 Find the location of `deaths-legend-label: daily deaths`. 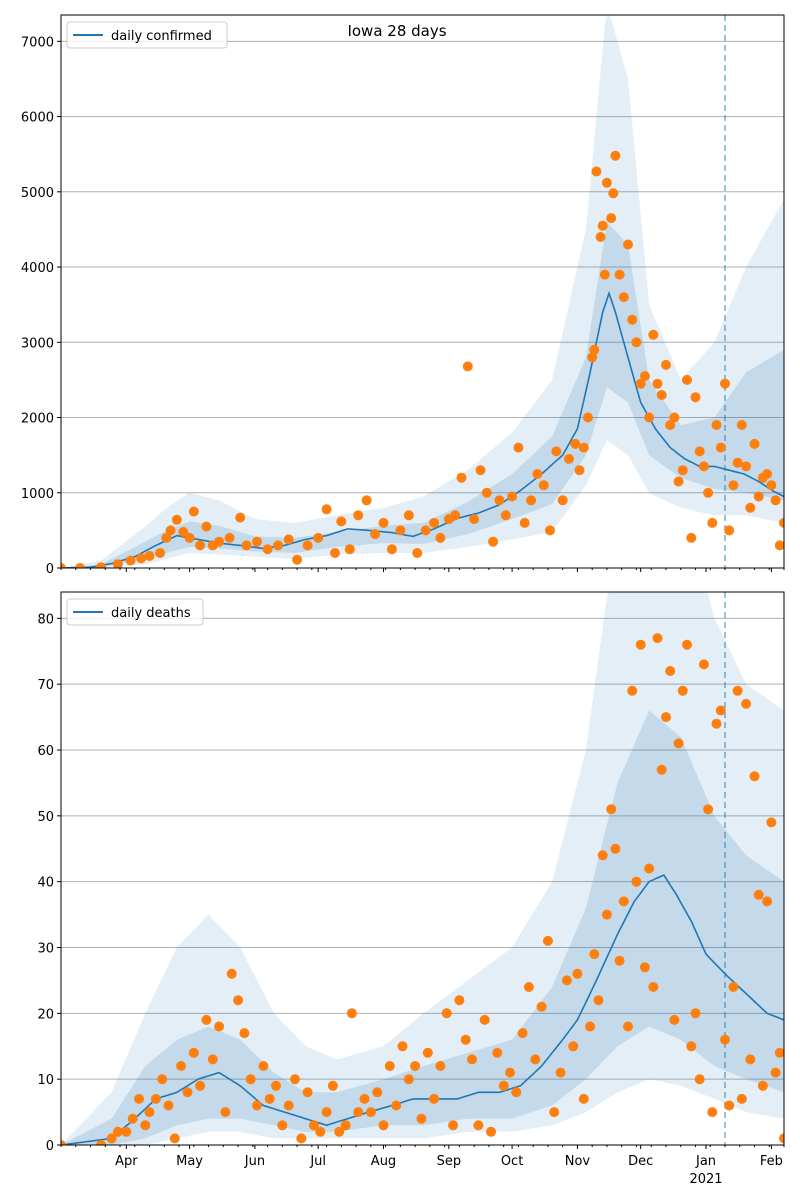

deaths-legend-label: daily deaths is located at coordinates (151, 613).